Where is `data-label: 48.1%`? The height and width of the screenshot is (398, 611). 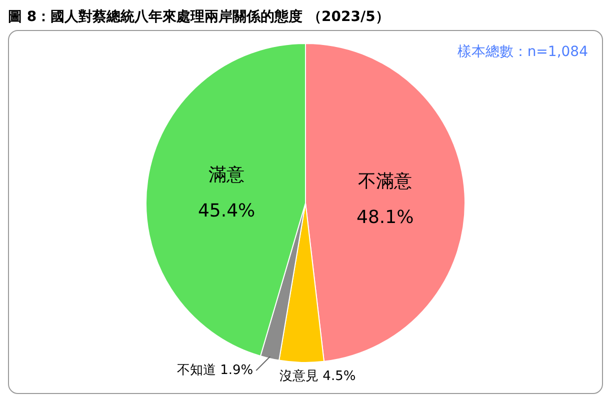 data-label: 48.1% is located at coordinates (385, 217).